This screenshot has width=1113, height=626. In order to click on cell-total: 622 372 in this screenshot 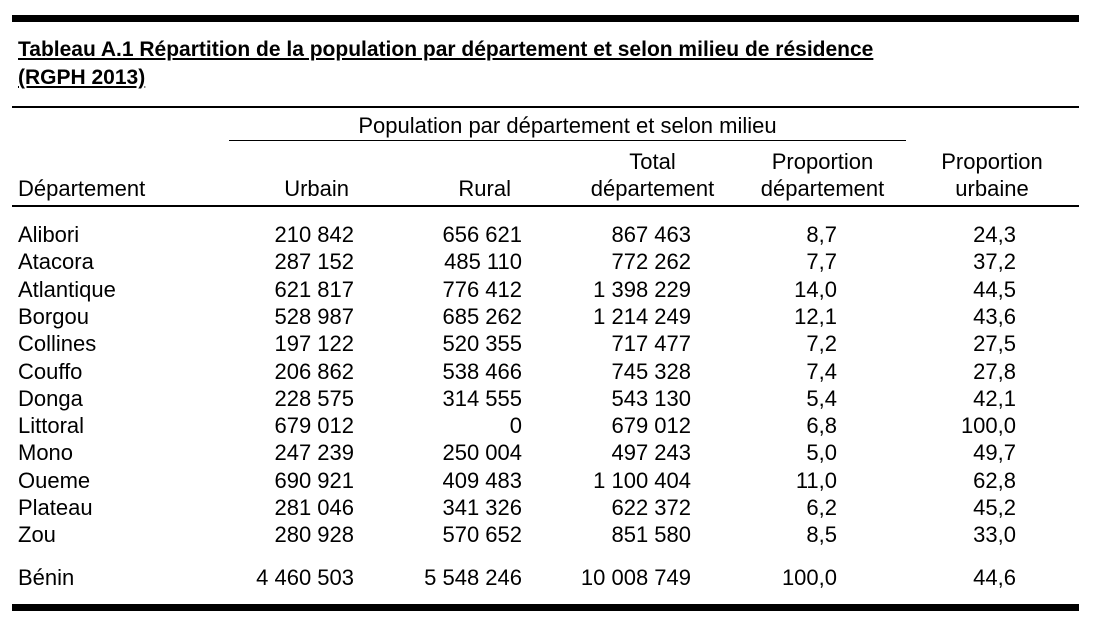, I will do `click(651, 507)`.